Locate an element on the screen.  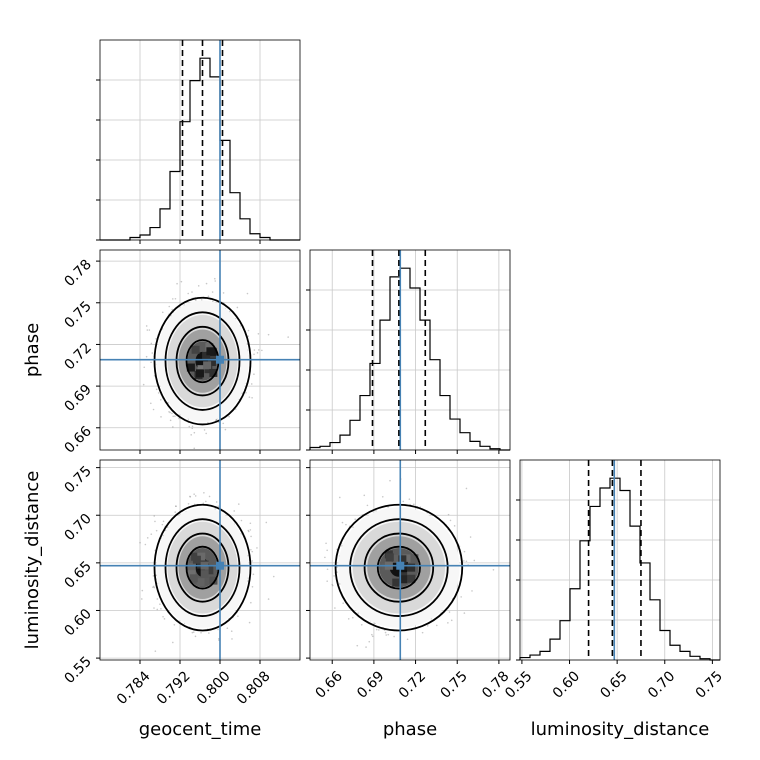
hist-panel-phase is located at coordinates (408, 351).